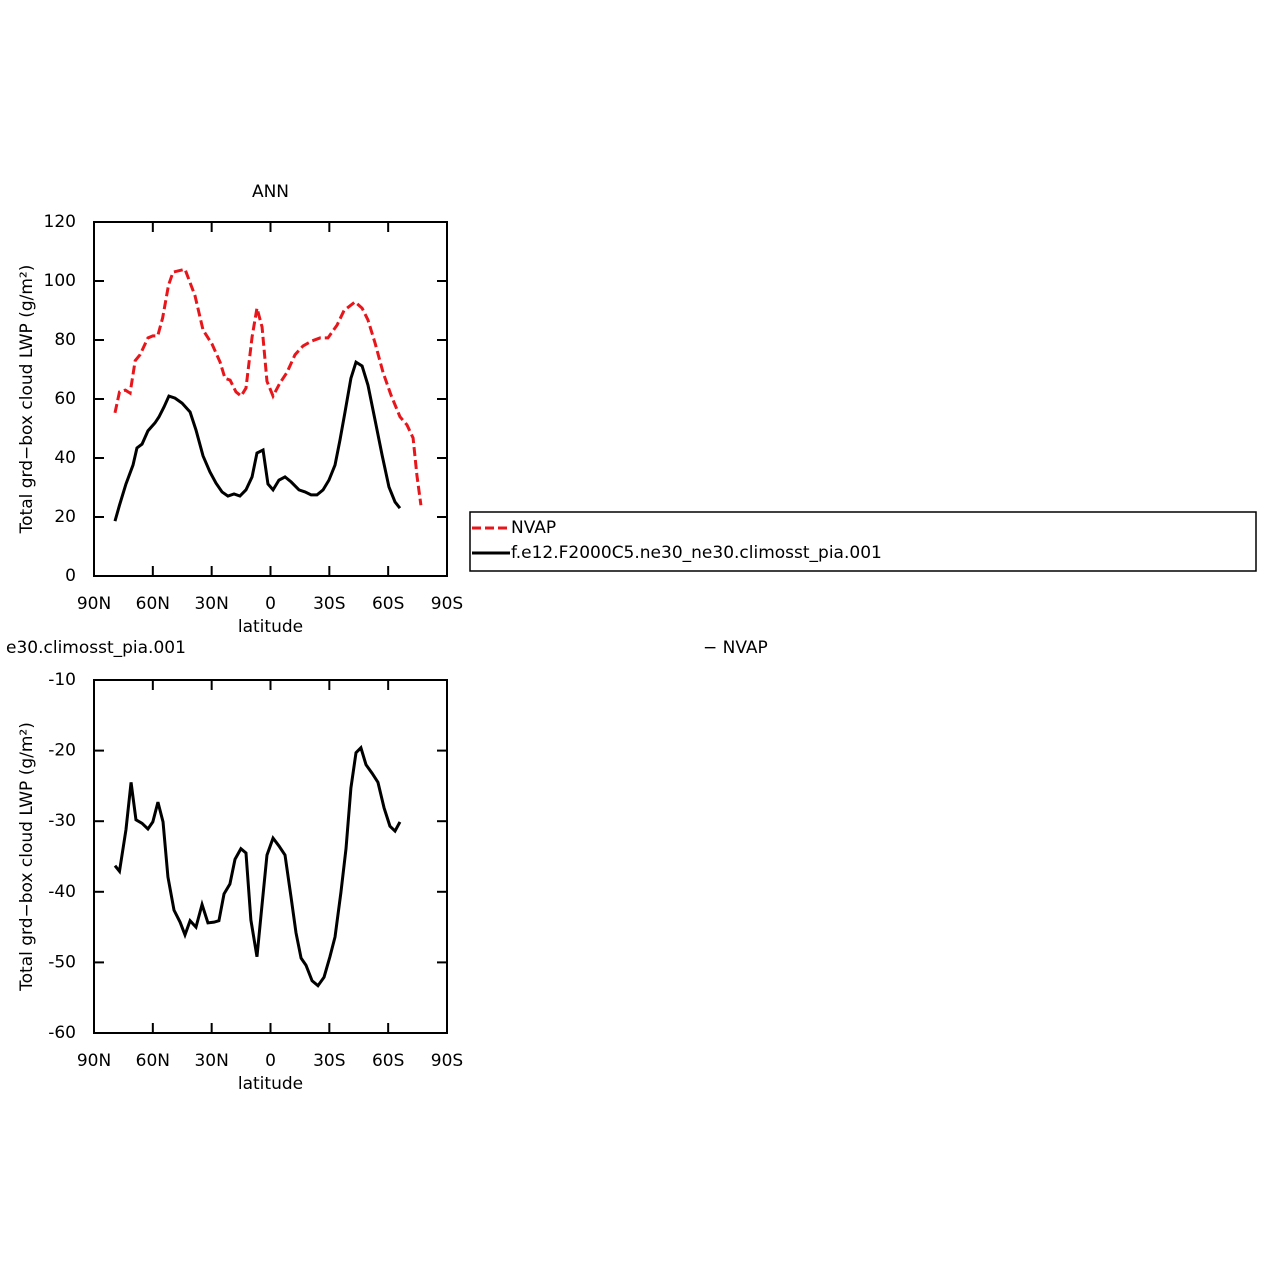 This screenshot has width=1275, height=1275. I want to click on legend-label: NVAP, so click(533, 528).